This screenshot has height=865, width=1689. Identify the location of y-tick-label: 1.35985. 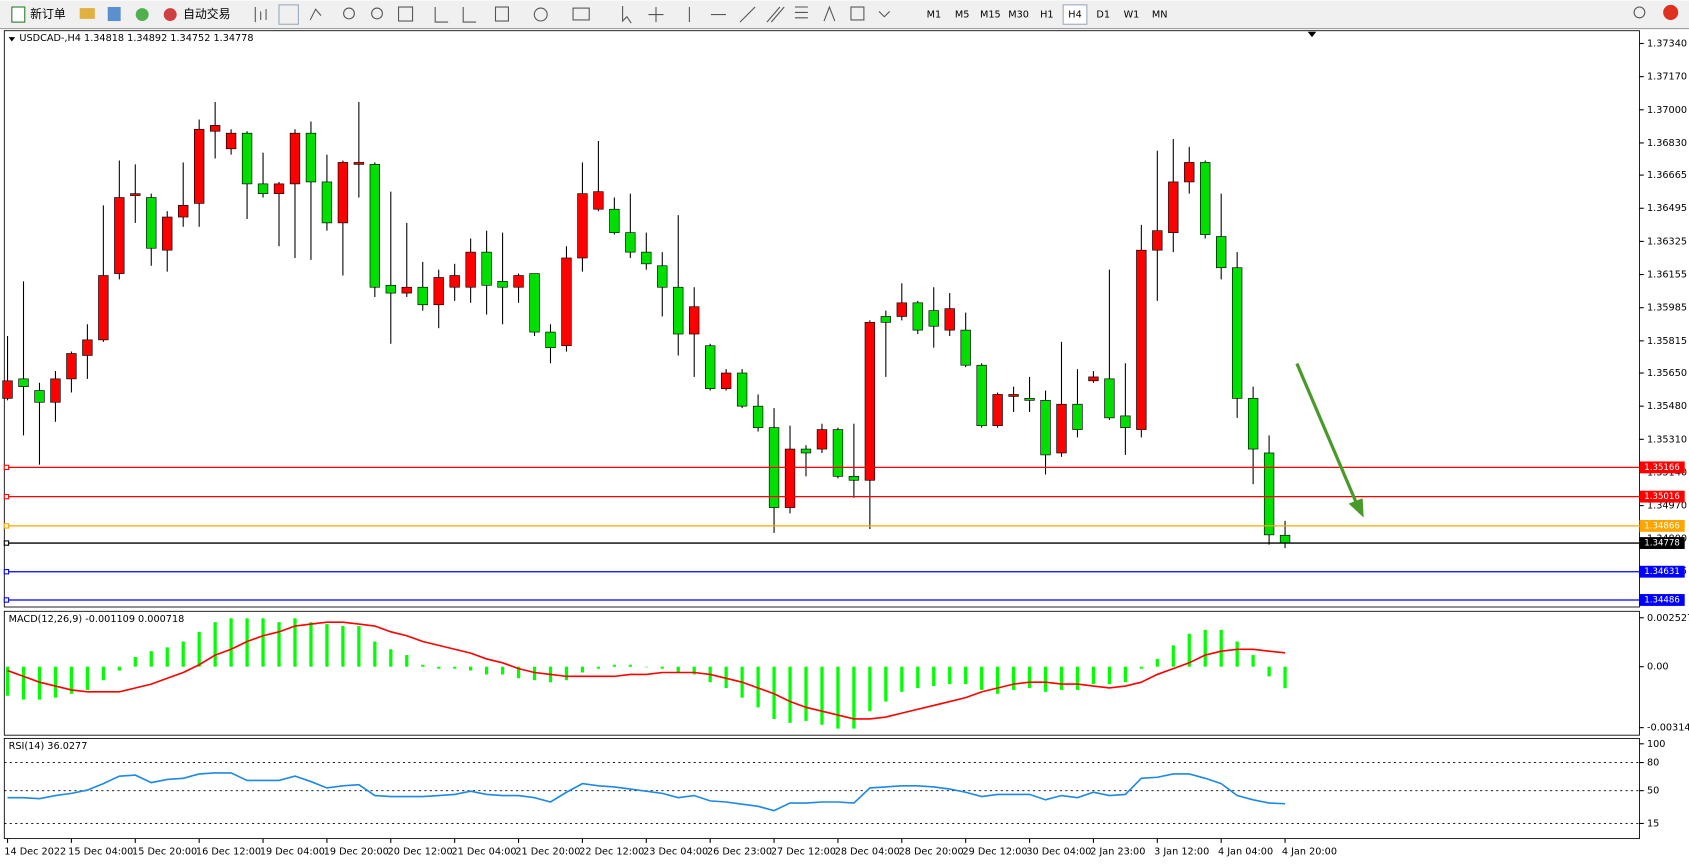
(1667, 308).